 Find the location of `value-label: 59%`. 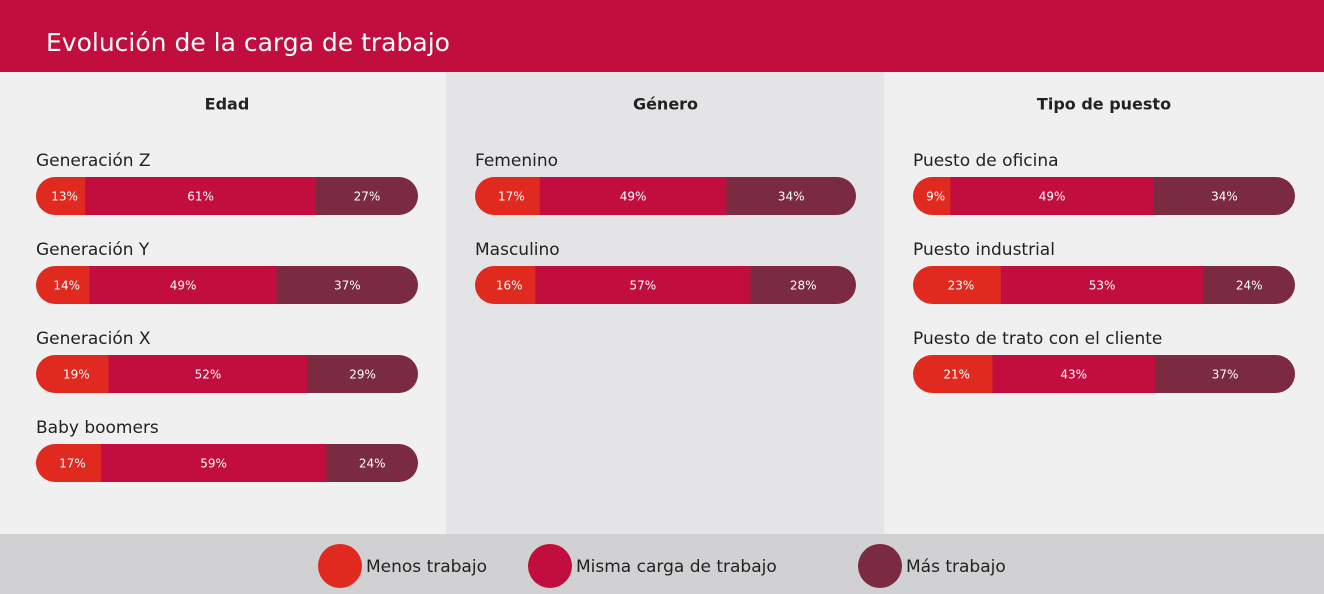

value-label: 59% is located at coordinates (213, 464).